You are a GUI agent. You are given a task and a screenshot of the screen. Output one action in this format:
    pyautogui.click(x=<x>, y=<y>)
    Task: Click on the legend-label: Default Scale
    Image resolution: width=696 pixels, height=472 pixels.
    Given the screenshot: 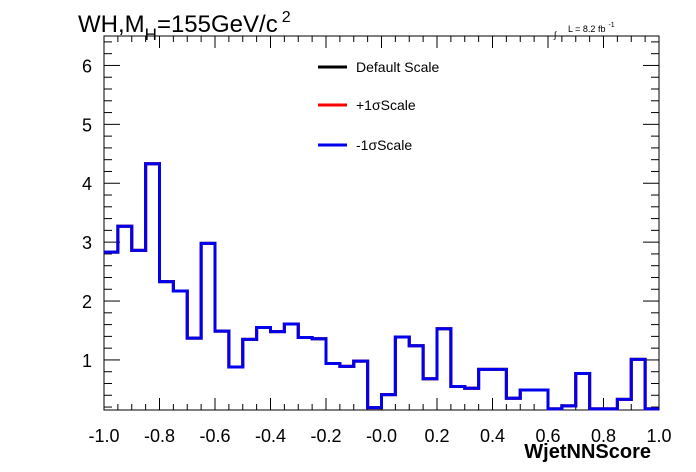 What is the action you would take?
    pyautogui.click(x=397, y=67)
    